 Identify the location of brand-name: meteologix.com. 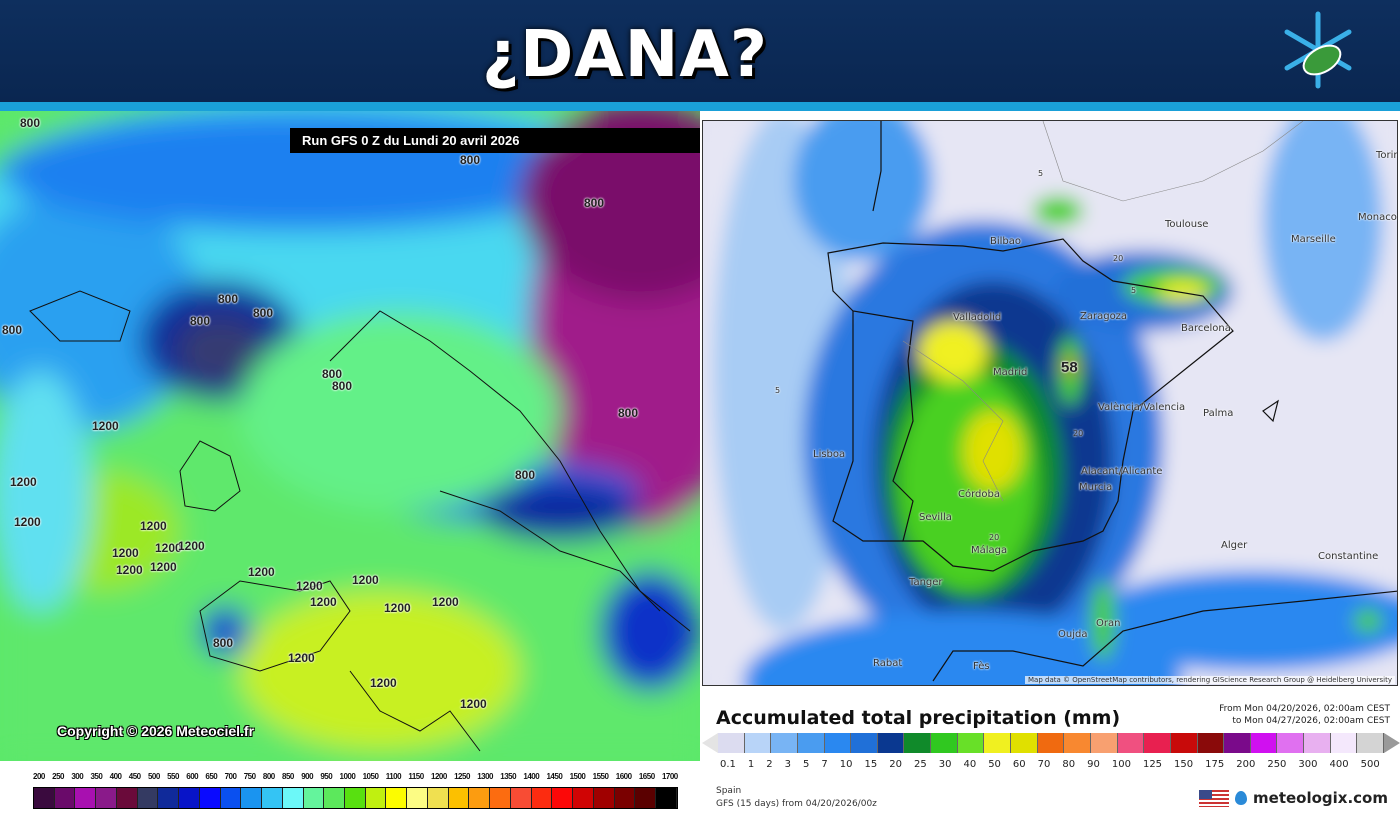
(1320, 798).